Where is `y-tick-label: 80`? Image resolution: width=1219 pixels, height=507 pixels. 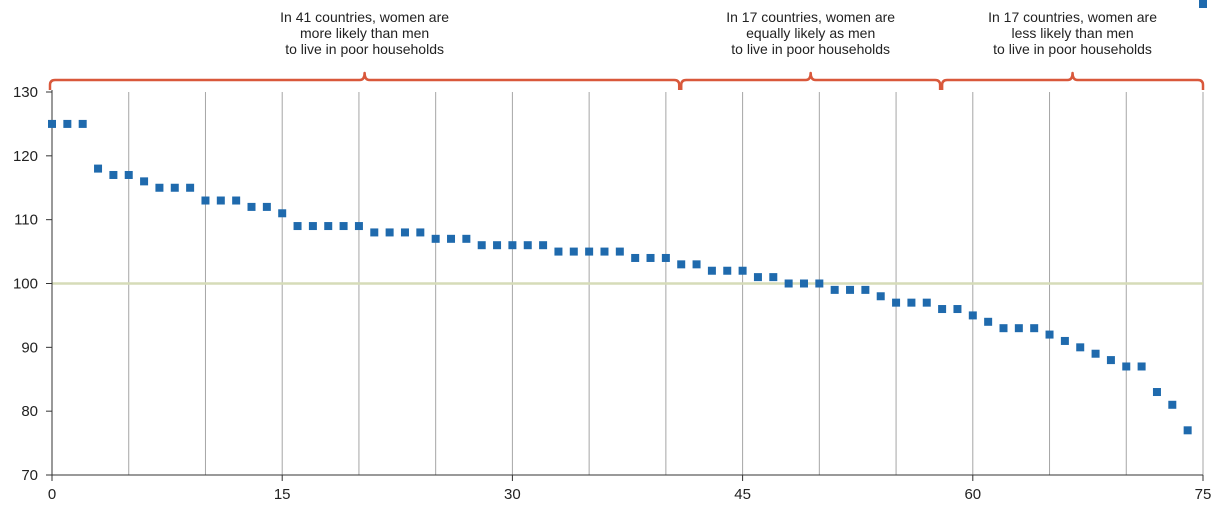 y-tick-label: 80 is located at coordinates (29, 411).